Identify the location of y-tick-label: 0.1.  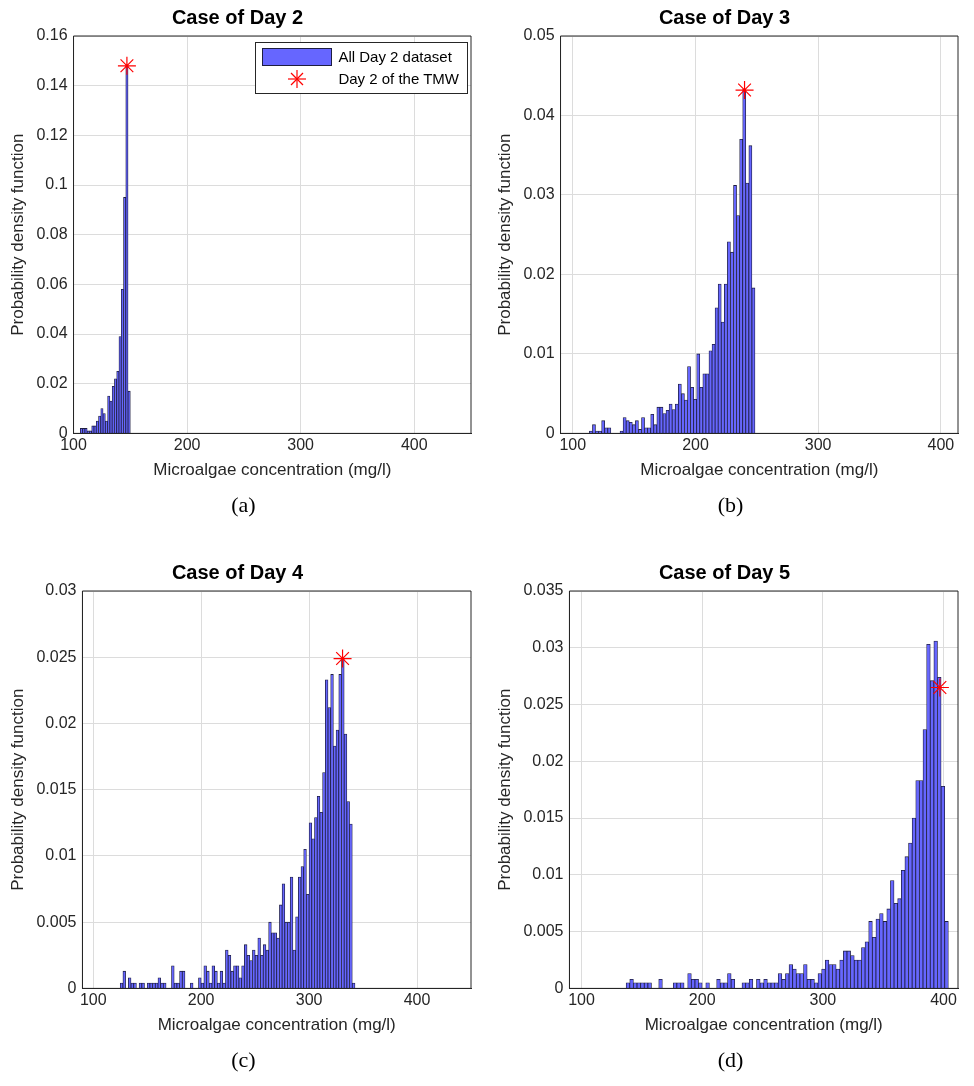
(56, 184).